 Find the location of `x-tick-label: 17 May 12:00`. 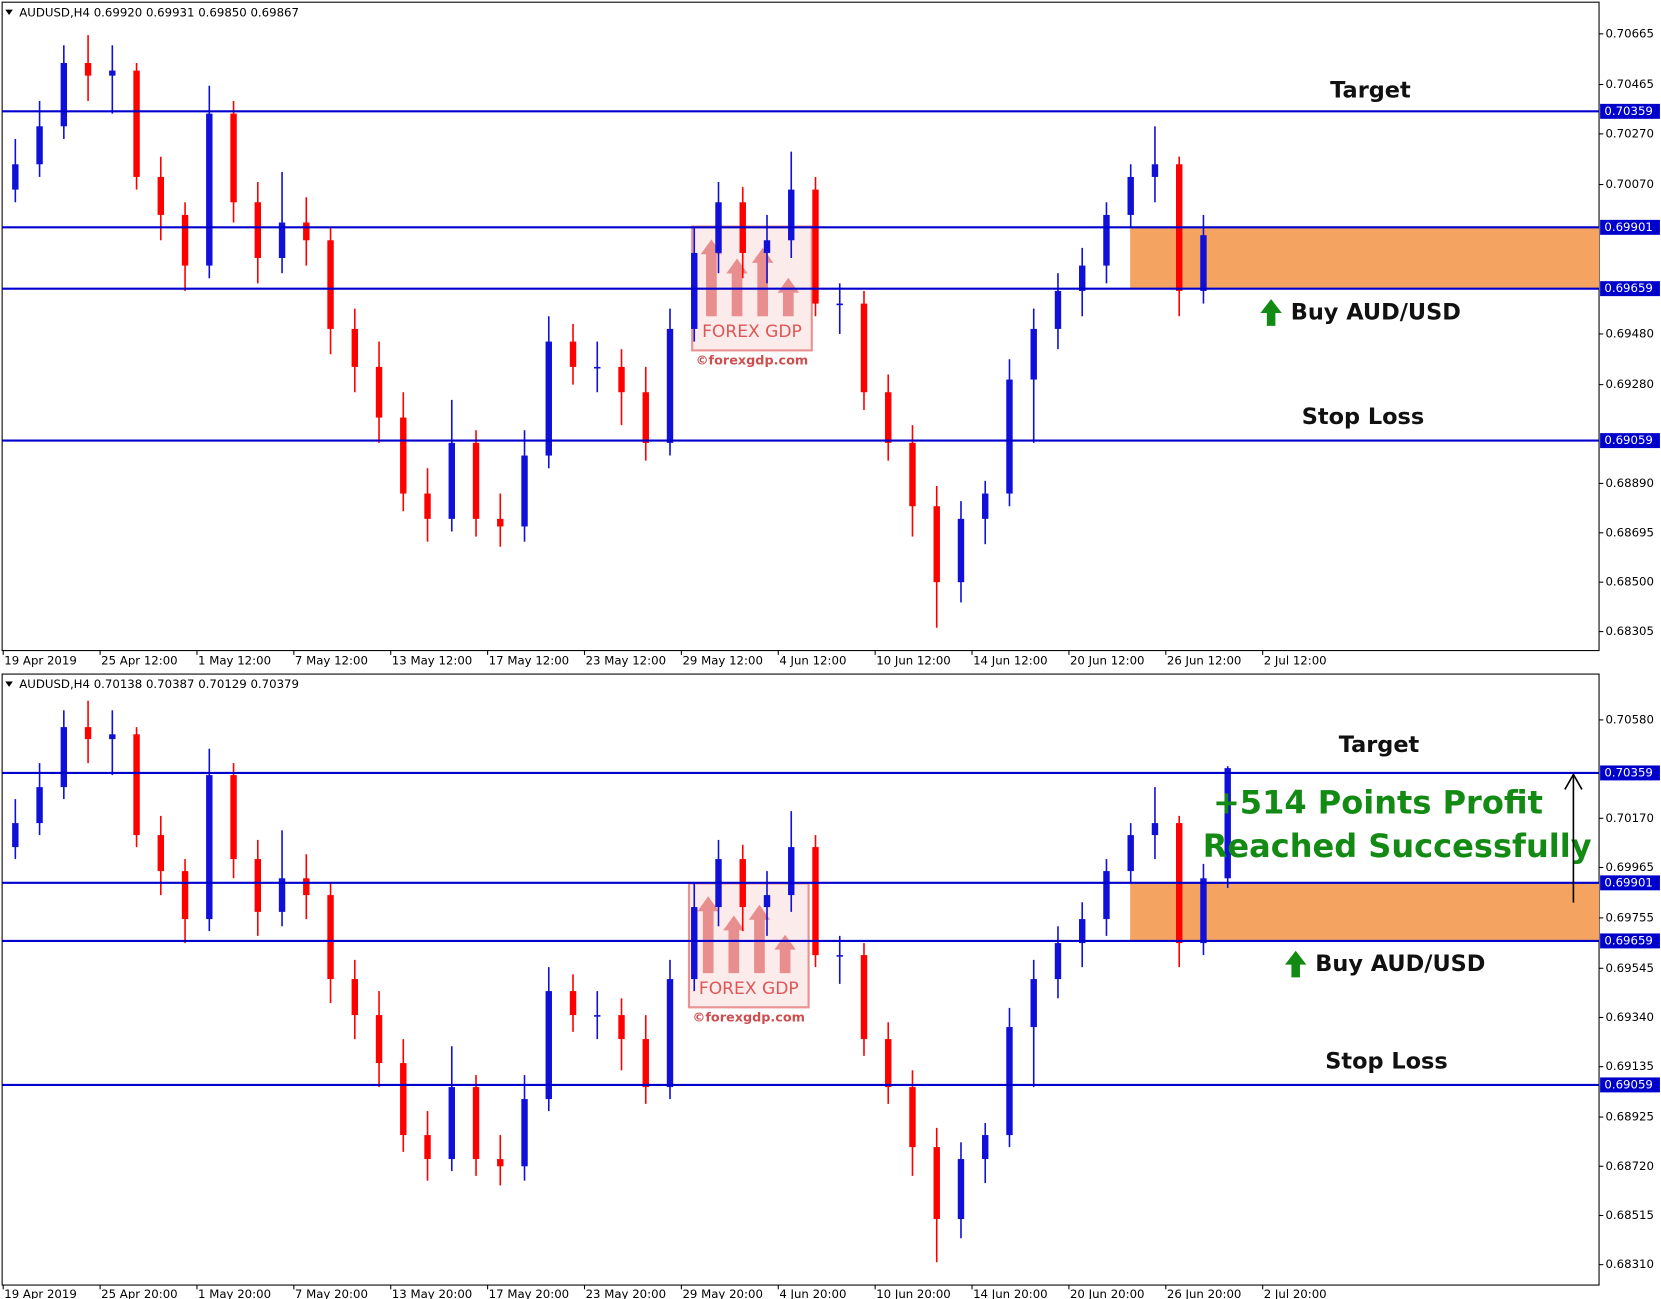

x-tick-label: 17 May 12:00 is located at coordinates (529, 661).